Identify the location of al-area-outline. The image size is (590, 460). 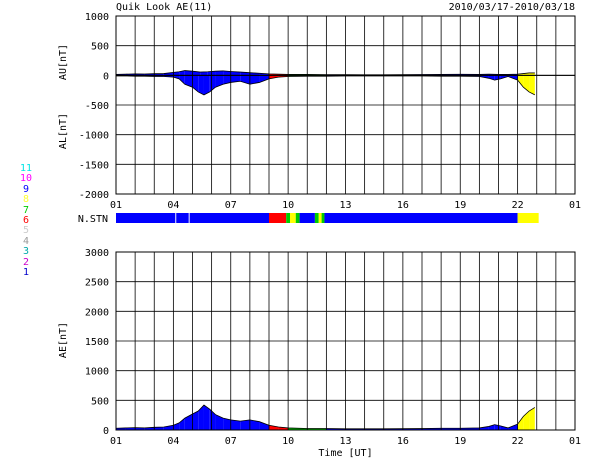
(326, 85).